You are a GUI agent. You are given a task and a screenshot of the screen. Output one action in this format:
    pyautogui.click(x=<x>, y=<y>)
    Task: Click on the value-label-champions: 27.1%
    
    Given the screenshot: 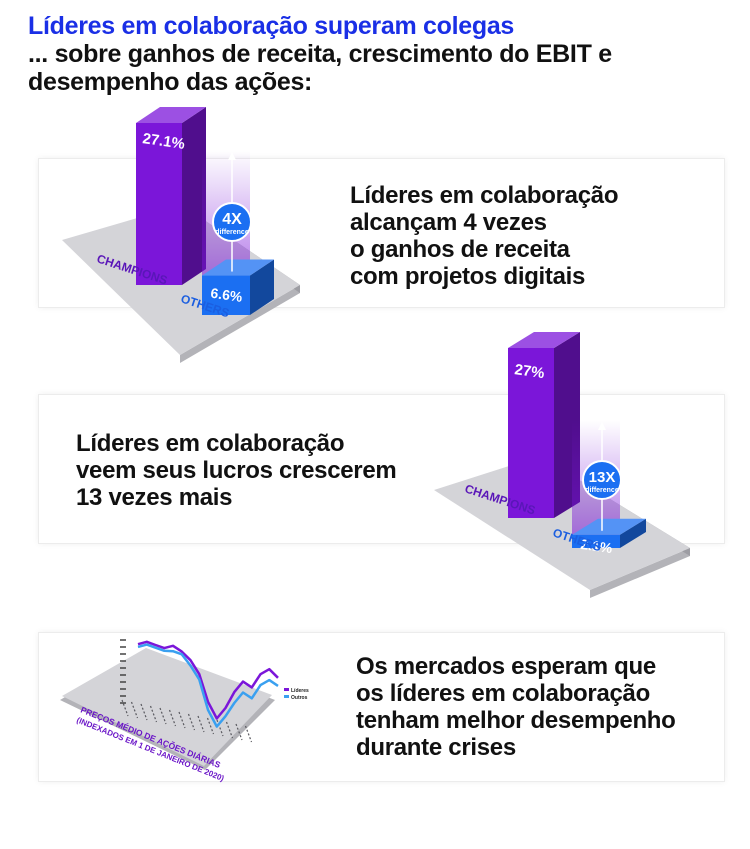 What is the action you would take?
    pyautogui.click(x=163, y=141)
    